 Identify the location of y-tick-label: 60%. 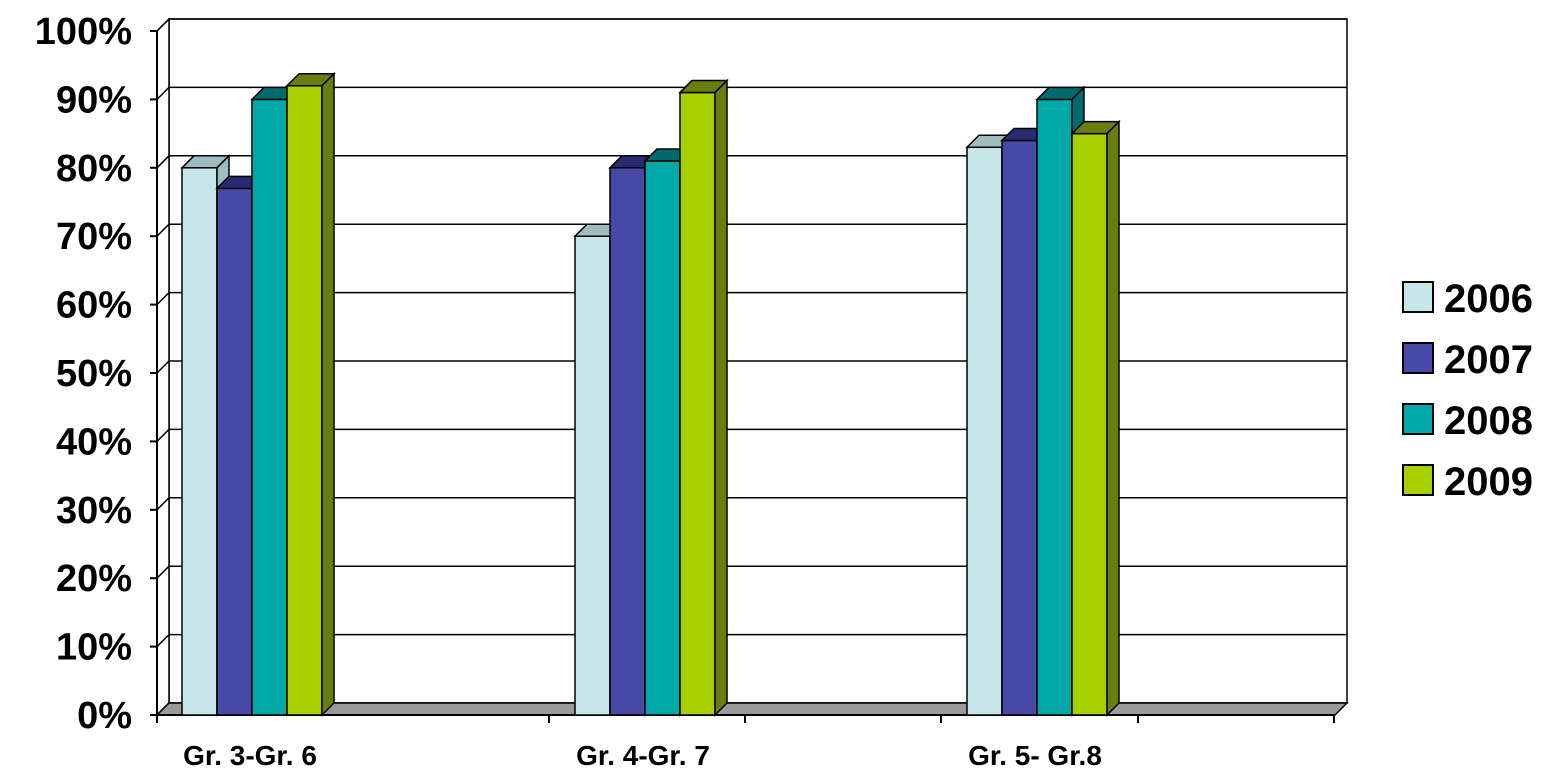
(94, 306).